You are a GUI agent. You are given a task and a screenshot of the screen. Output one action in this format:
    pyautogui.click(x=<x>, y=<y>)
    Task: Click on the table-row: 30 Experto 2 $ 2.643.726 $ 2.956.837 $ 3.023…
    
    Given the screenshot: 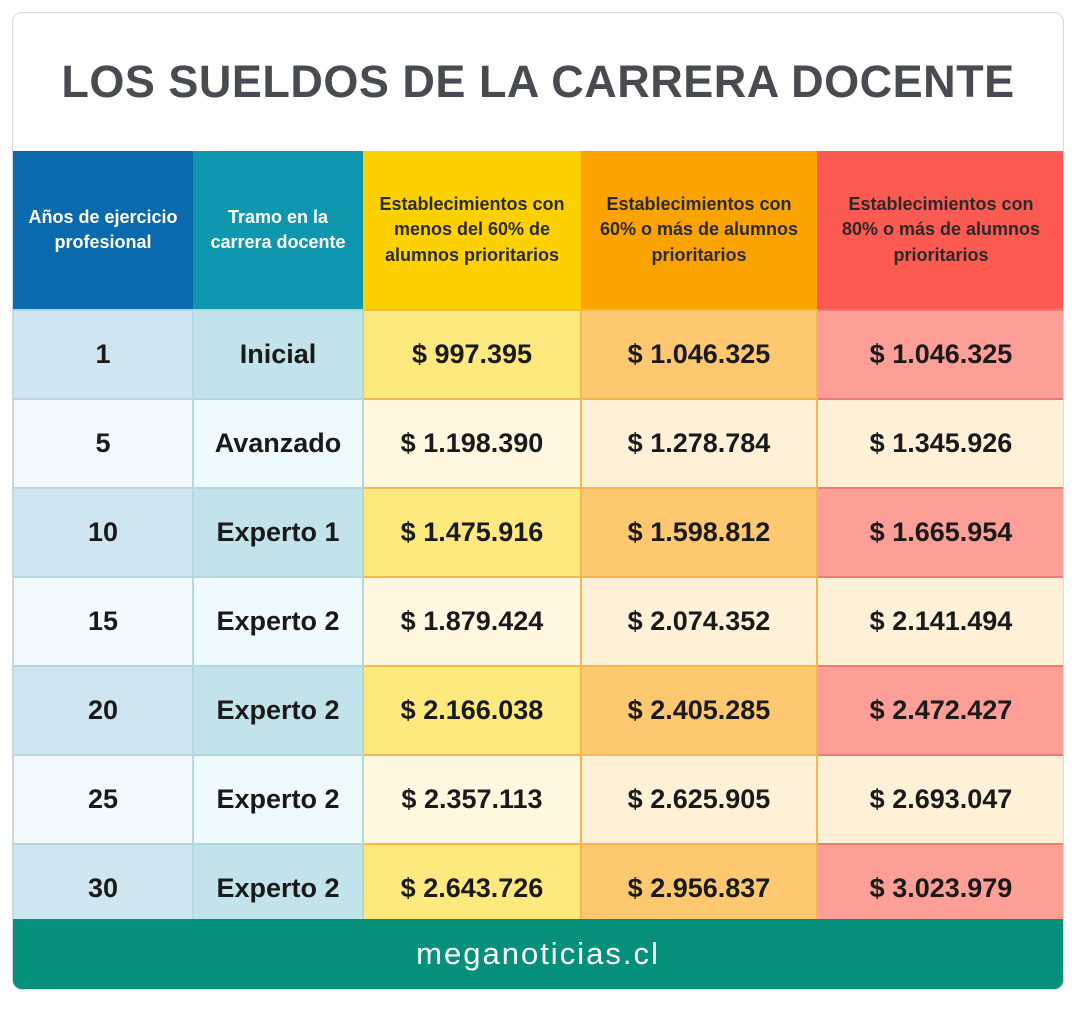 What is the action you would take?
    pyautogui.click(x=538, y=888)
    